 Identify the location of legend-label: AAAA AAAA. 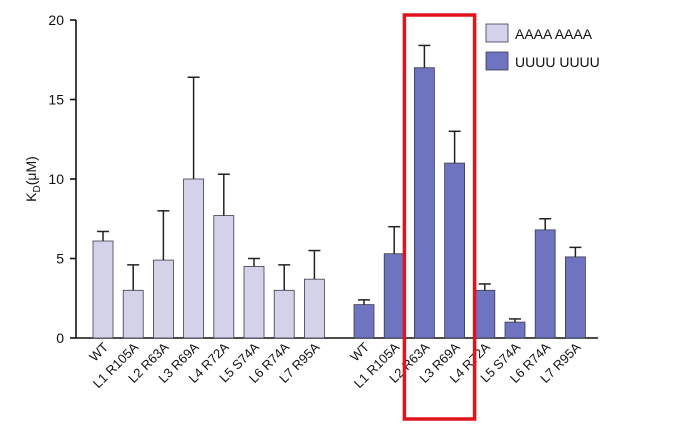
(554, 34).